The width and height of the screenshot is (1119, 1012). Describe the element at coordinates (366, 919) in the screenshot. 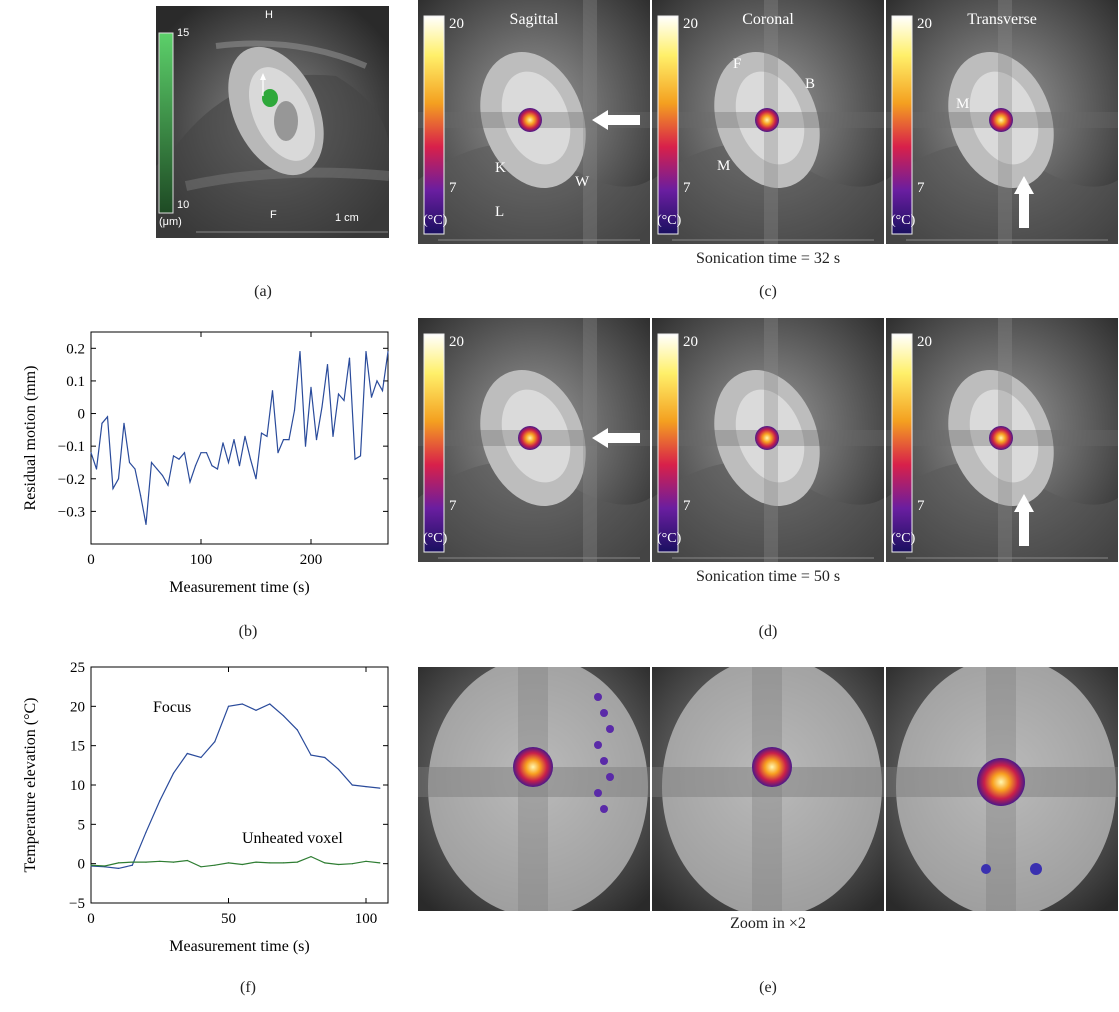

I see `x-tick-label: 100` at that location.